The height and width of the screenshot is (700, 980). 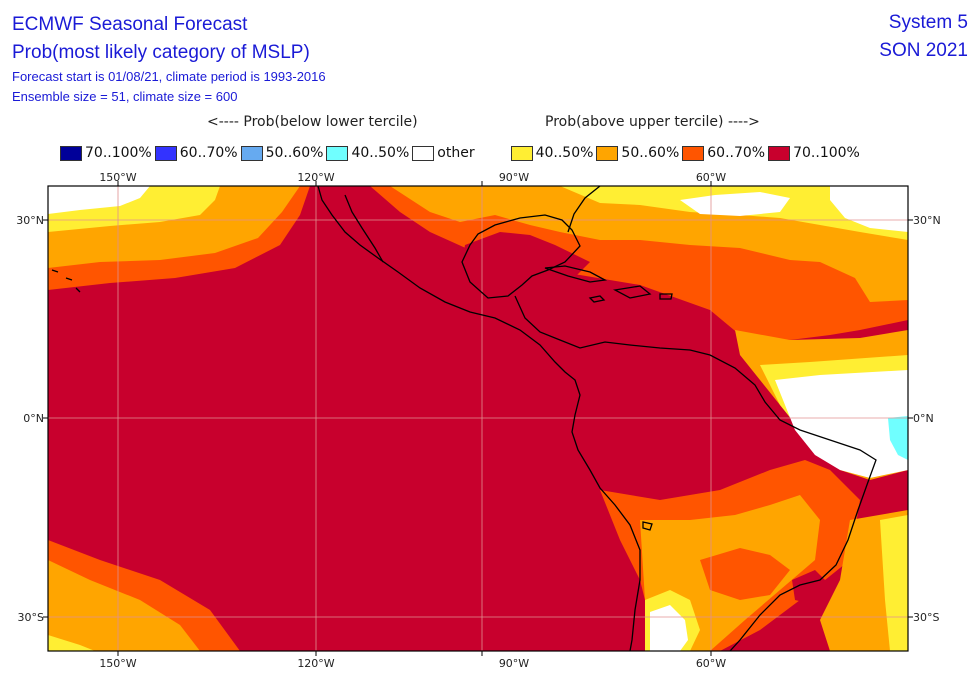 I want to click on legend-item-below-50-60: 50..60%, so click(x=282, y=153).